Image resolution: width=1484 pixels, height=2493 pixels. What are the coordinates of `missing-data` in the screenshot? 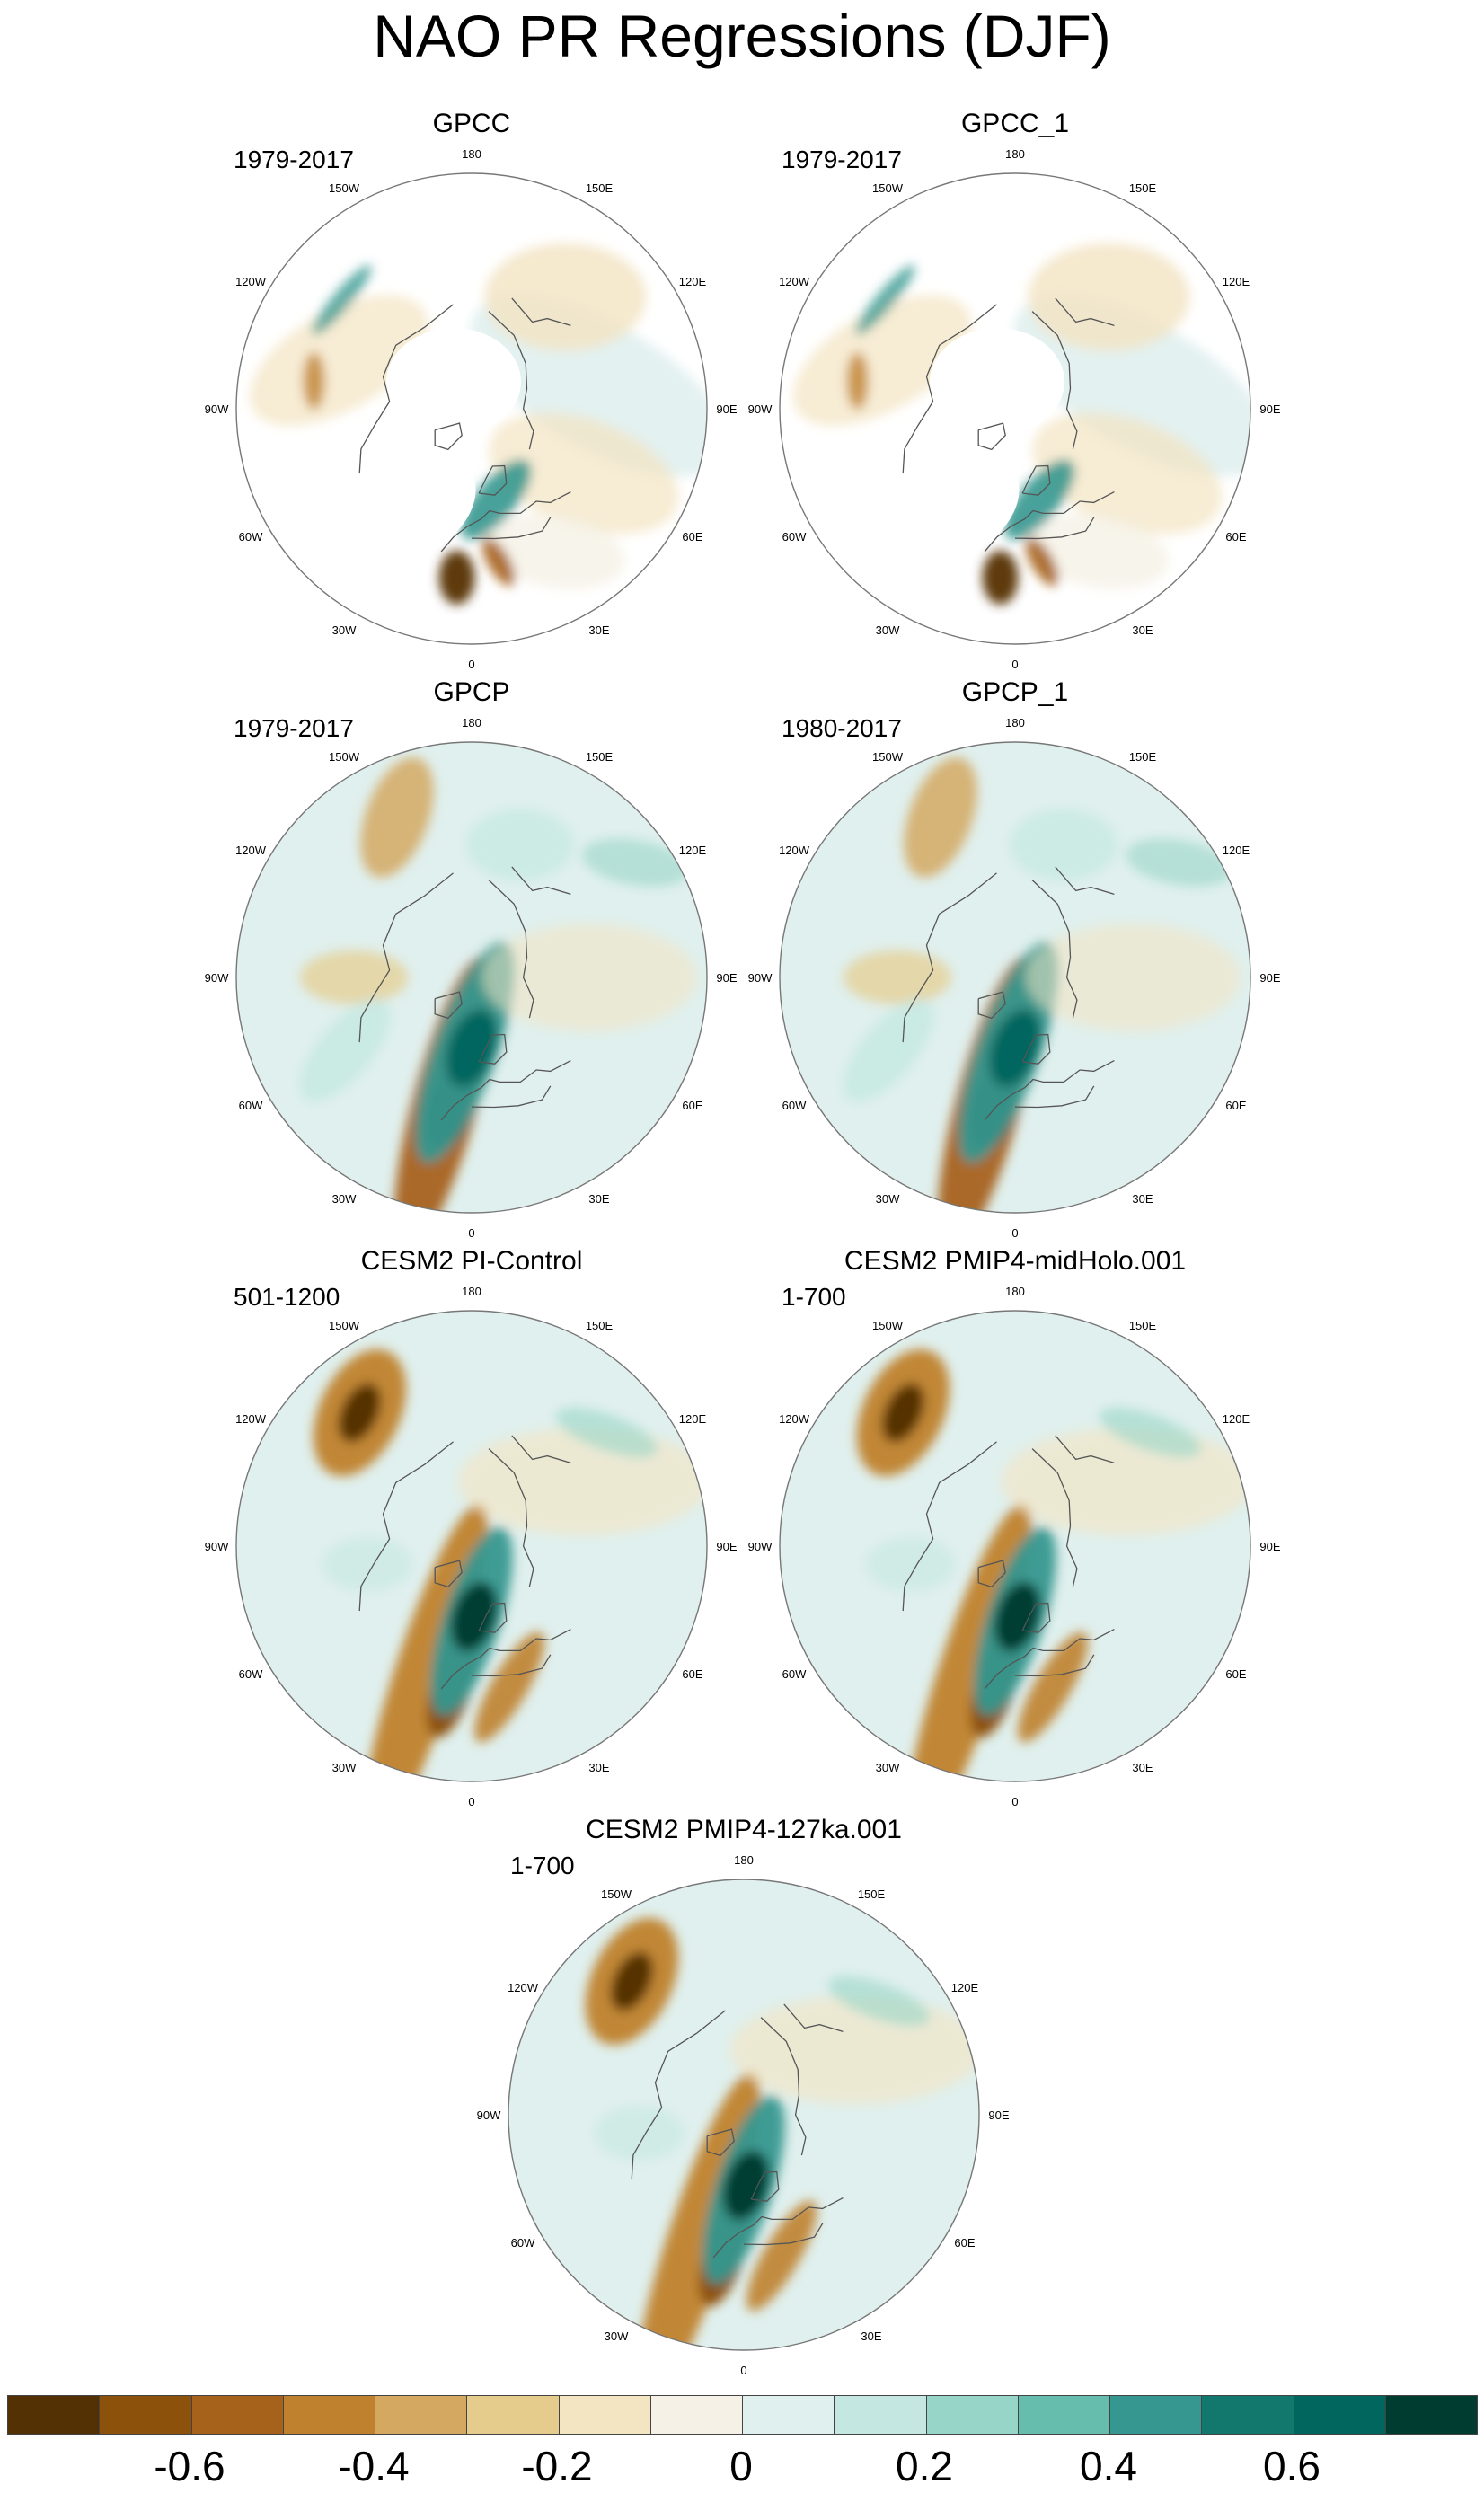 It's located at (408, 507).